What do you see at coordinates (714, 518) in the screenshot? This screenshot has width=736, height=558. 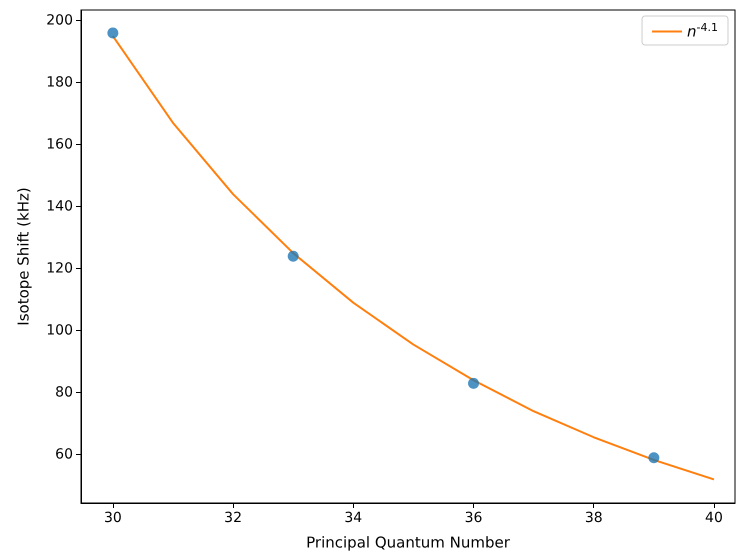 I see `x-tick-label: 40` at bounding box center [714, 518].